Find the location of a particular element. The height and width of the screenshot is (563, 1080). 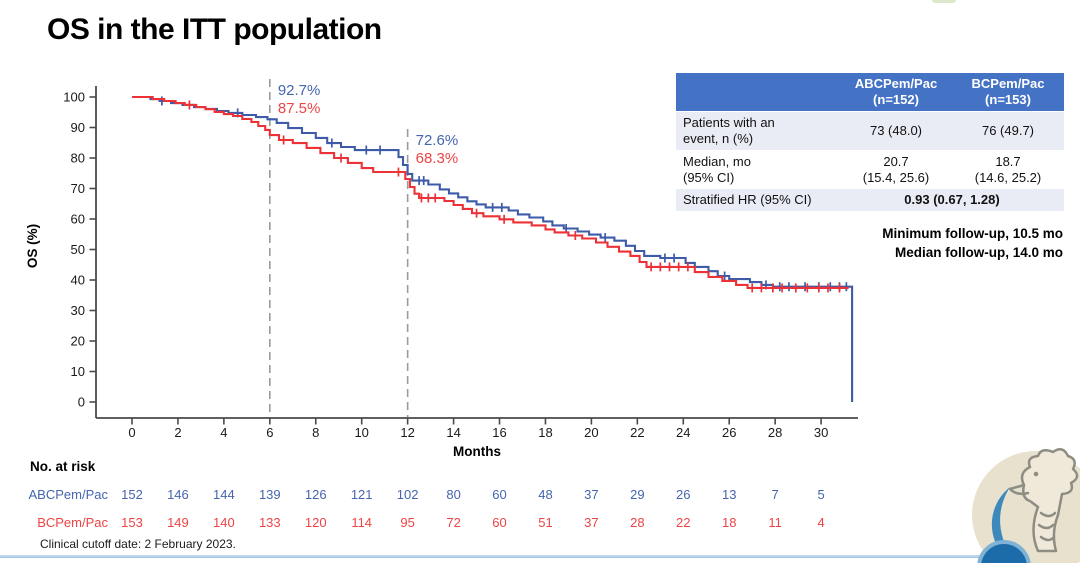

y-axis-title: OS (%) is located at coordinates (32, 246).